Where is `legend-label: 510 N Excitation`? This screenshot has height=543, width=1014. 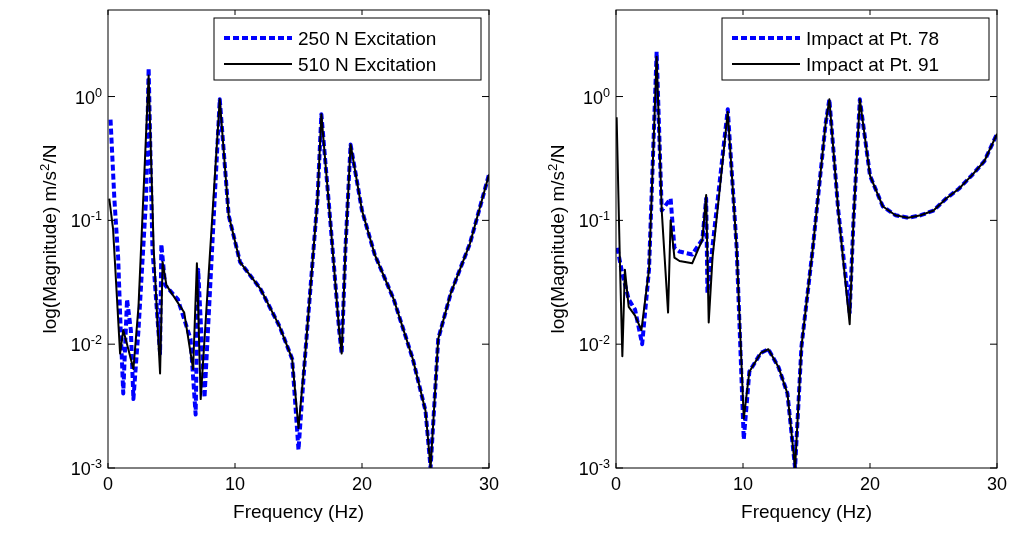
legend-label: 510 N Excitation is located at coordinates (367, 64).